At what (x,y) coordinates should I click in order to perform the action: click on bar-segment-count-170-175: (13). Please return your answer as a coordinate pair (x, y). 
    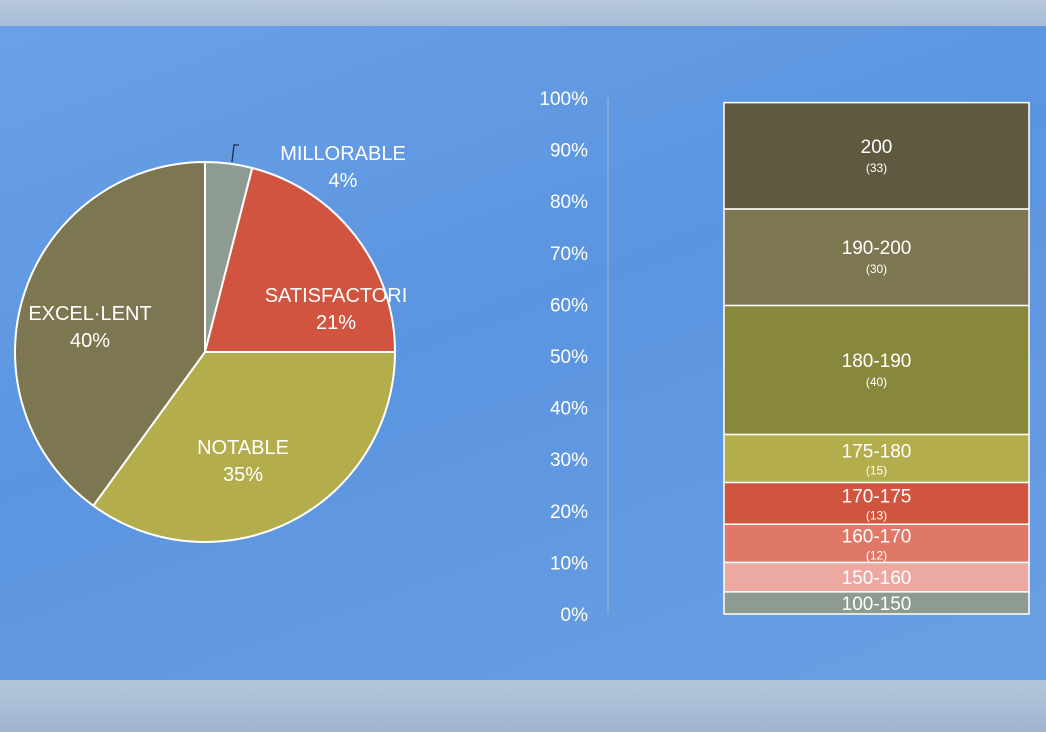
    Looking at the image, I should click on (876, 515).